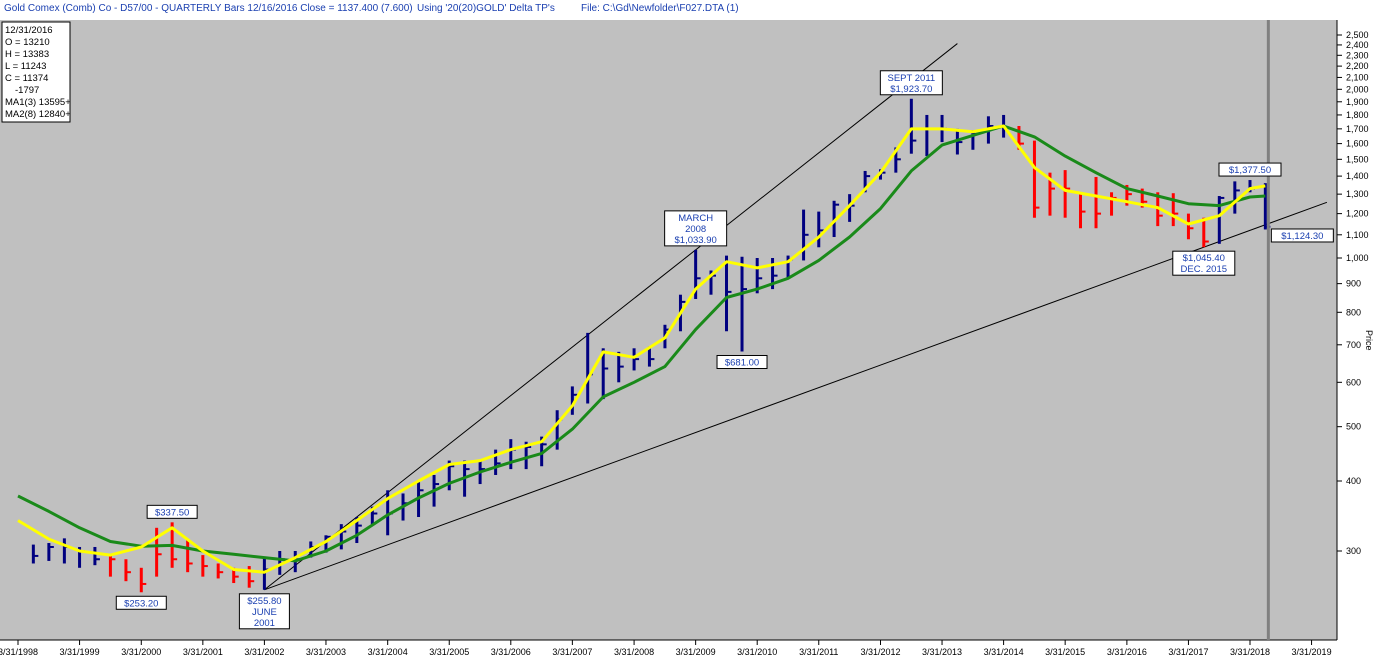 Image resolution: width=1380 pixels, height=665 pixels. What do you see at coordinates (942, 652) in the screenshot?
I see `date-tick-label: 3/31/2013` at bounding box center [942, 652].